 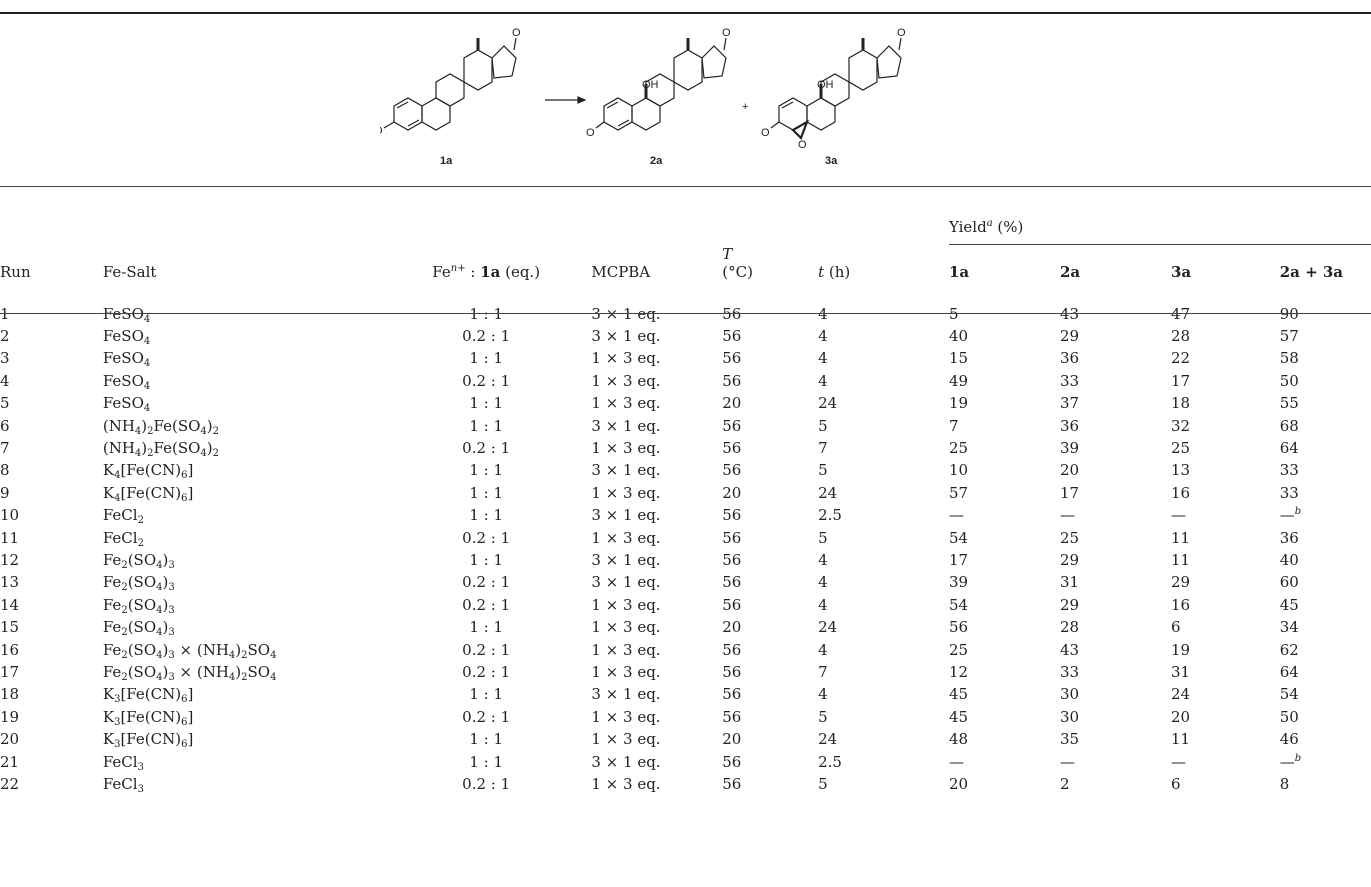 I want to click on fe-salt-cell: K3[Fe(CN)6], so click(x=148, y=717).